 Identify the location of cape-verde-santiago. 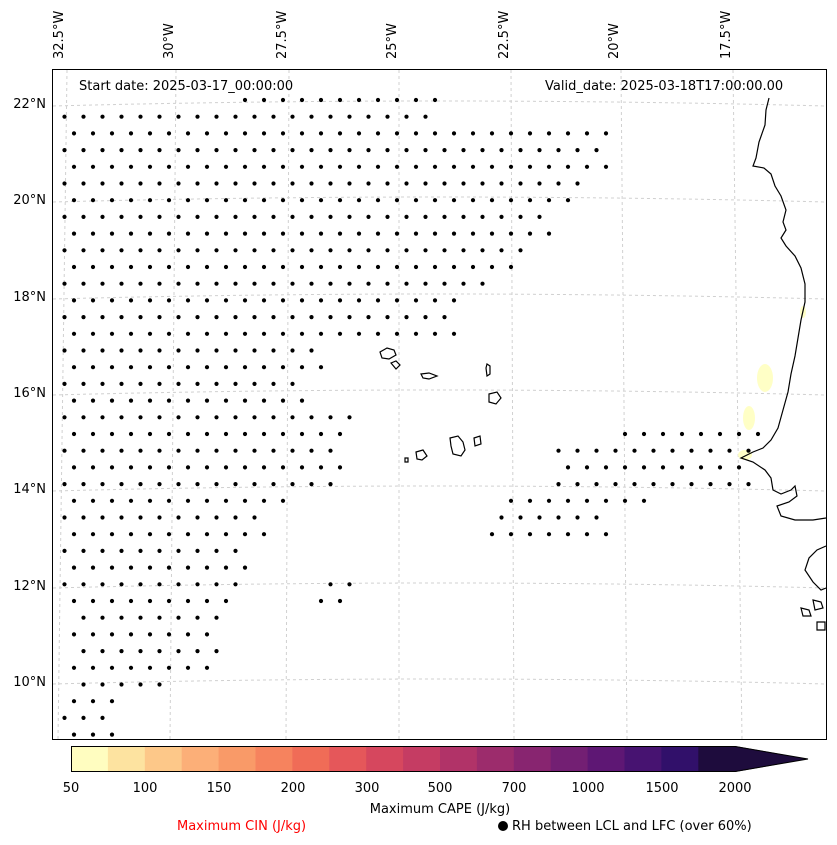
(457, 446).